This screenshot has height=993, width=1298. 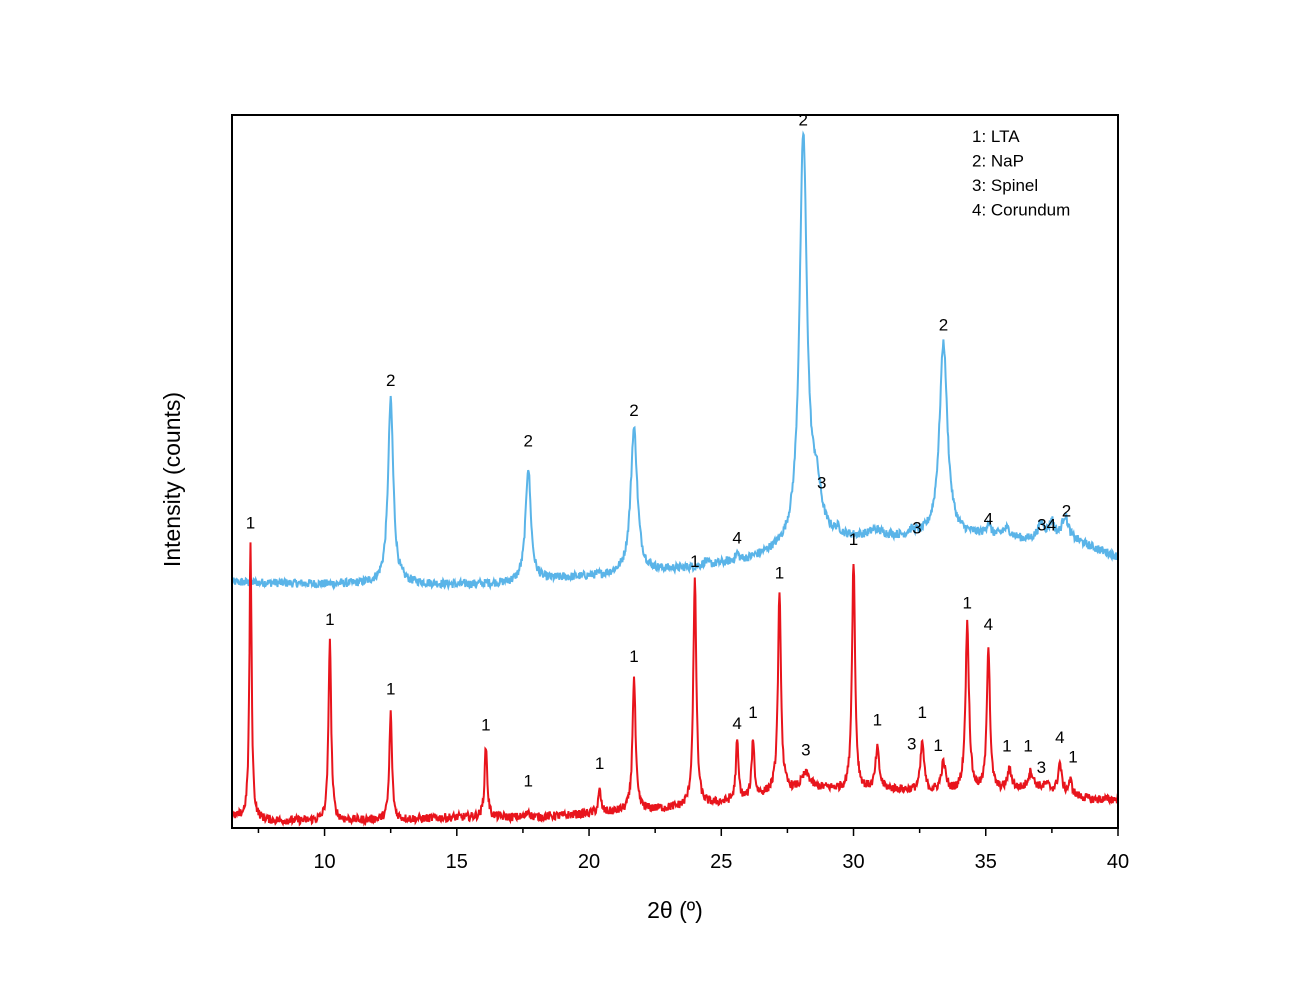 What do you see at coordinates (1118, 862) in the screenshot?
I see `x-tick-label: 40` at bounding box center [1118, 862].